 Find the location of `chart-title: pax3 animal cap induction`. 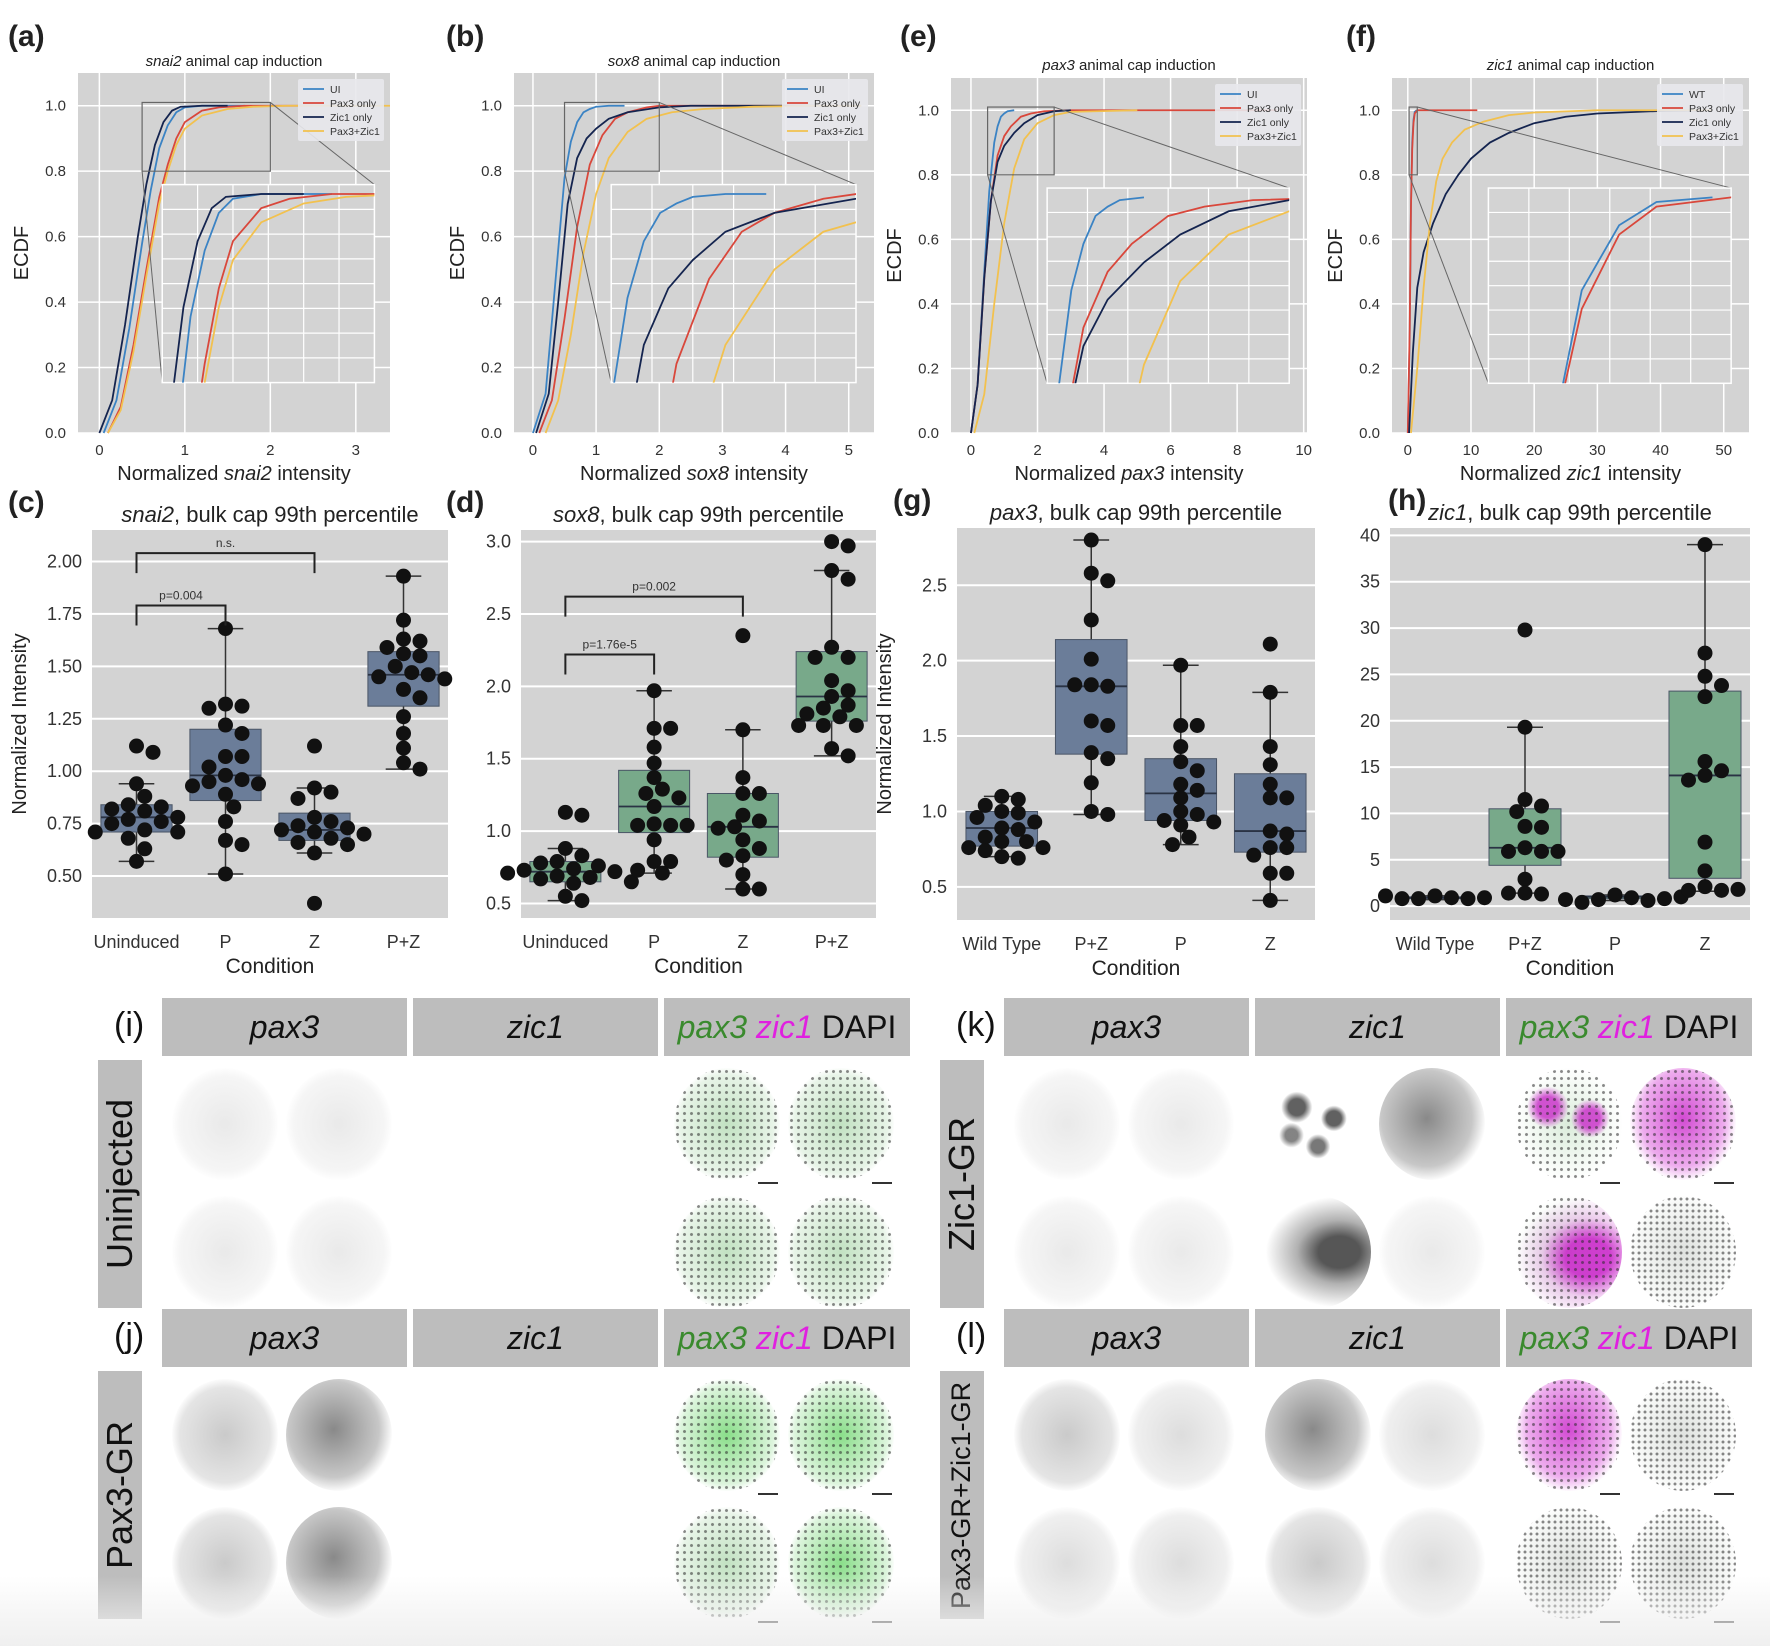

chart-title: pax3 animal cap induction is located at coordinates (1128, 65).